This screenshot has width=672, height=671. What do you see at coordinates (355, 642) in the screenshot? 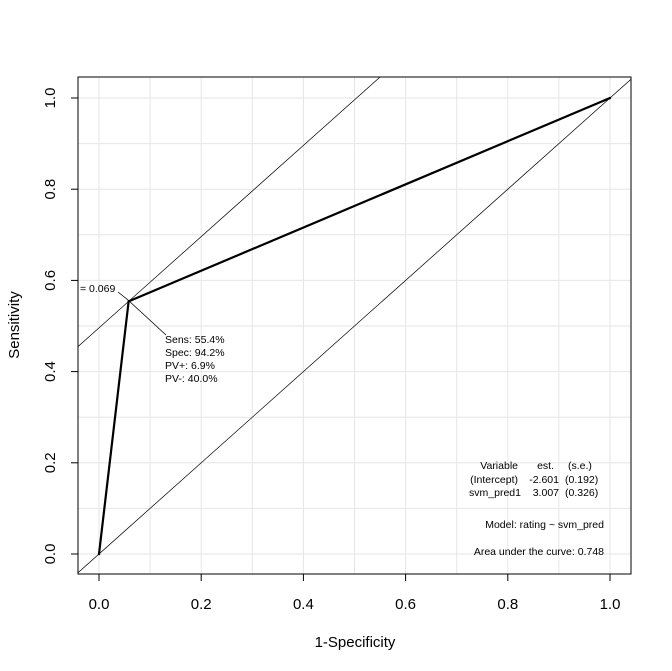
I see `x-axis-title: 1-Specificity` at bounding box center [355, 642].